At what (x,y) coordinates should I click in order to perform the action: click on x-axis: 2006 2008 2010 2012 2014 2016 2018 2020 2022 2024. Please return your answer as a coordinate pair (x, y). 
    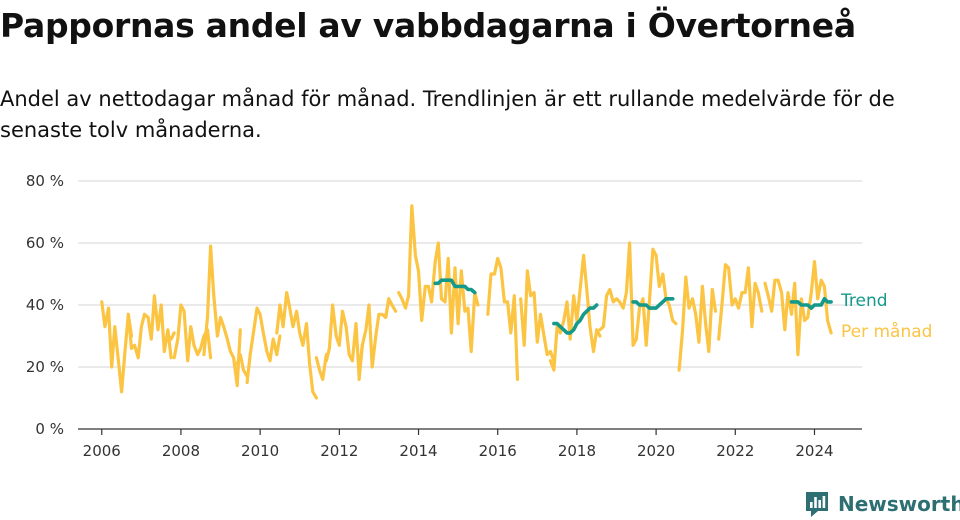
    Looking at the image, I should click on (470, 444).